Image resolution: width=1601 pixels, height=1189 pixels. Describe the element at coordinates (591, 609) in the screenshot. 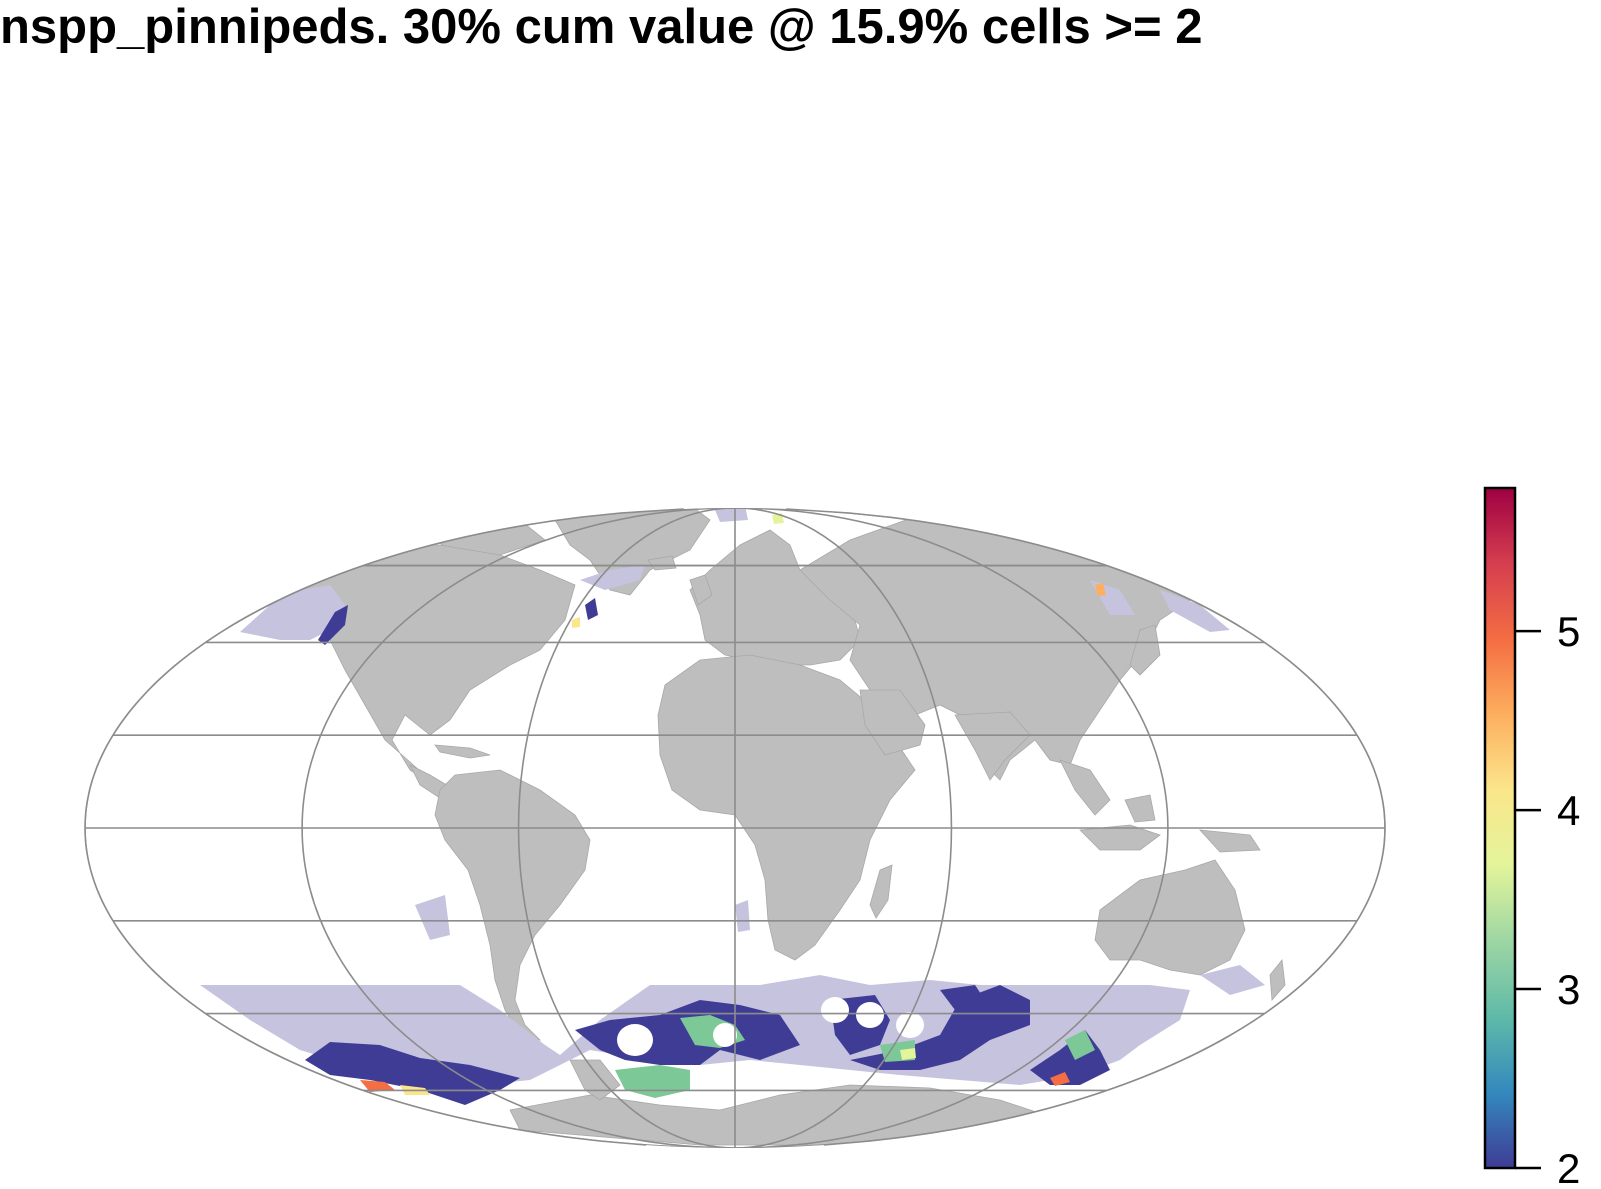

I see `highval-newfoundland` at that location.